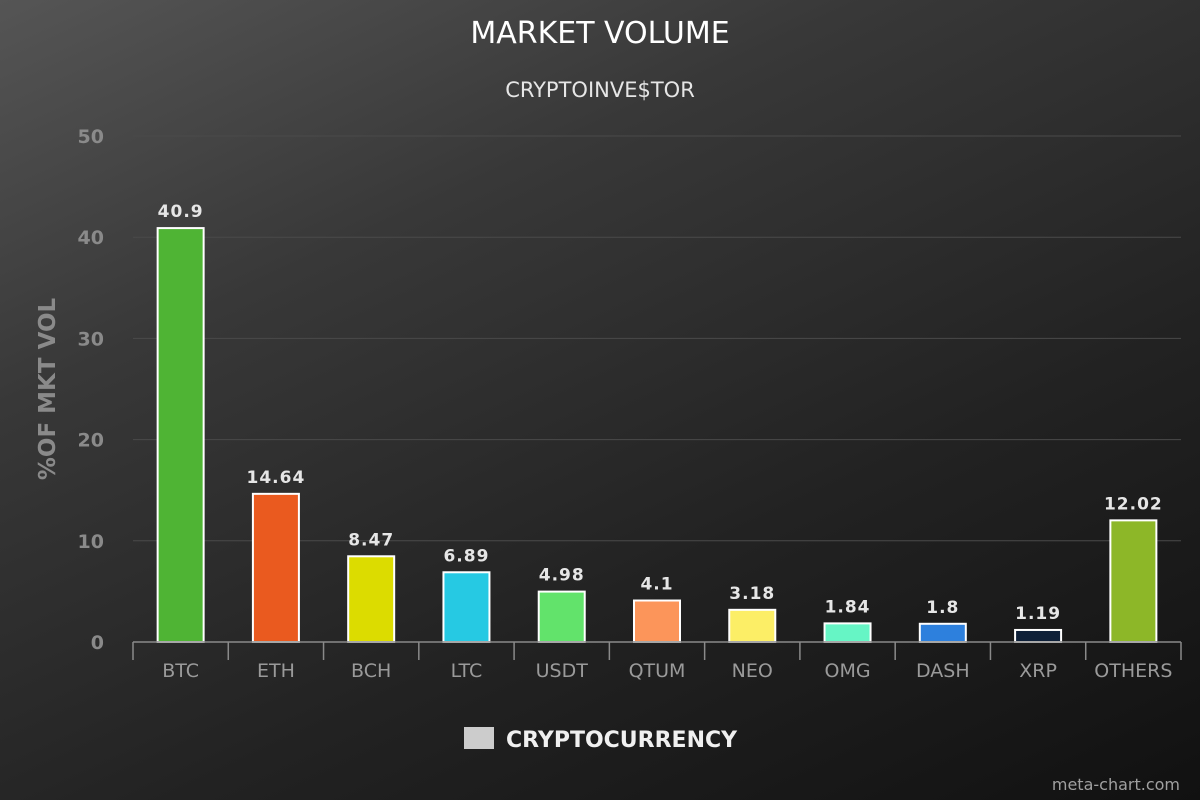 The width and height of the screenshot is (1200, 800). What do you see at coordinates (466, 607) in the screenshot?
I see `bar-ltc` at bounding box center [466, 607].